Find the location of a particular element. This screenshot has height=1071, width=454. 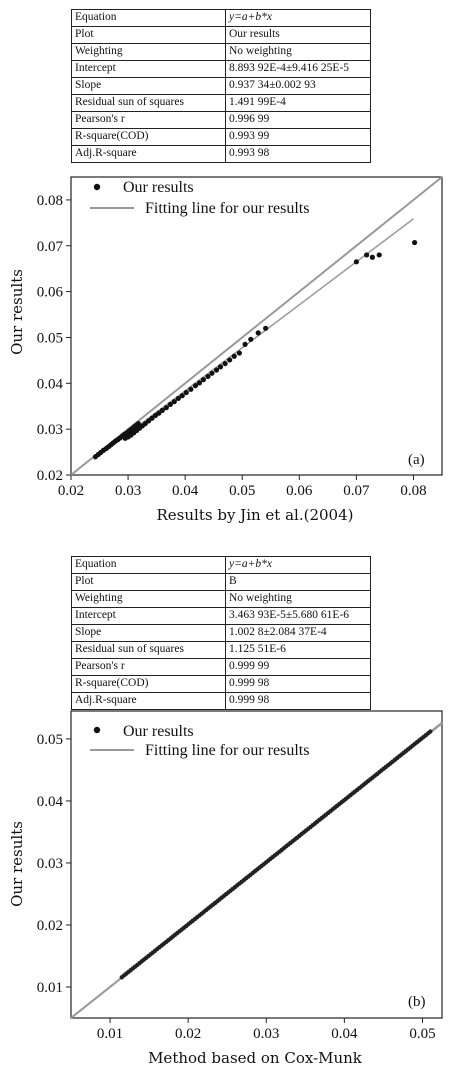

y-tick-label: 0.01 is located at coordinates (50, 988).